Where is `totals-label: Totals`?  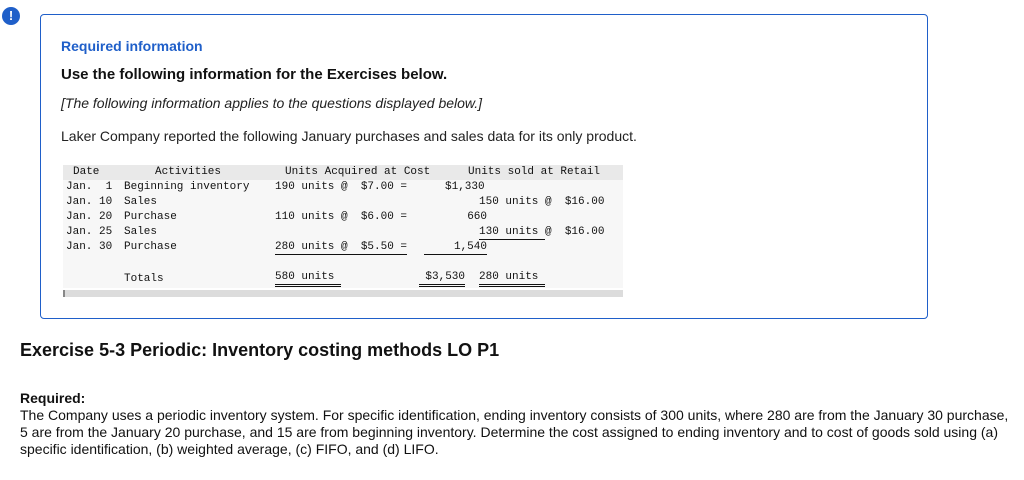
totals-label: Totals is located at coordinates (144, 279).